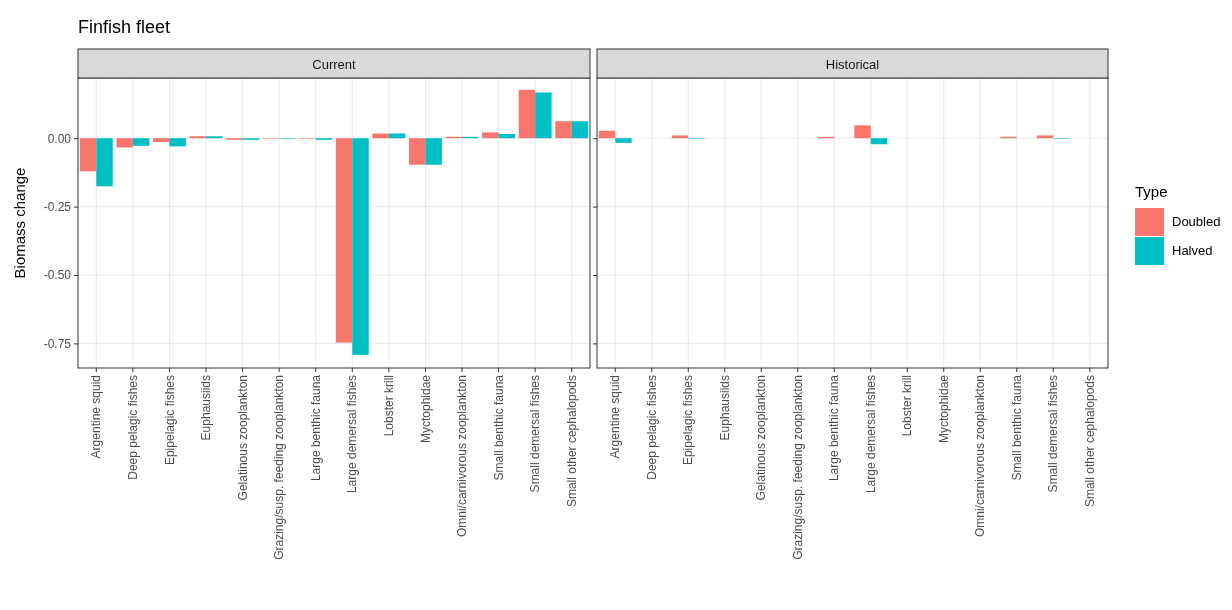 The width and height of the screenshot is (1232, 610). I want to click on y-tick-label: -0.75, so click(57, 343).